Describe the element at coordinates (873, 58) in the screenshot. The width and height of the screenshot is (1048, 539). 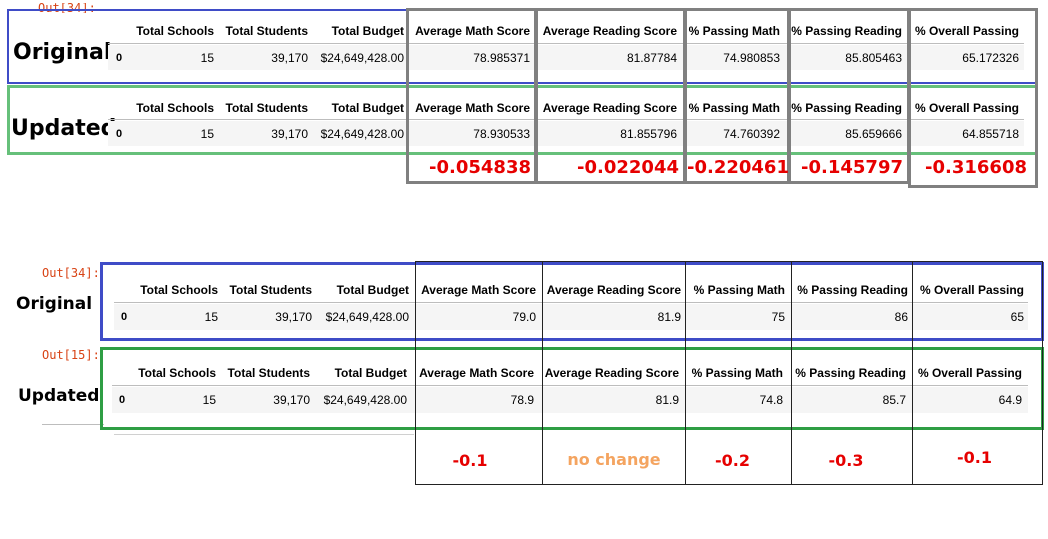
I see `cell-passing-reading: 85.805463` at that location.